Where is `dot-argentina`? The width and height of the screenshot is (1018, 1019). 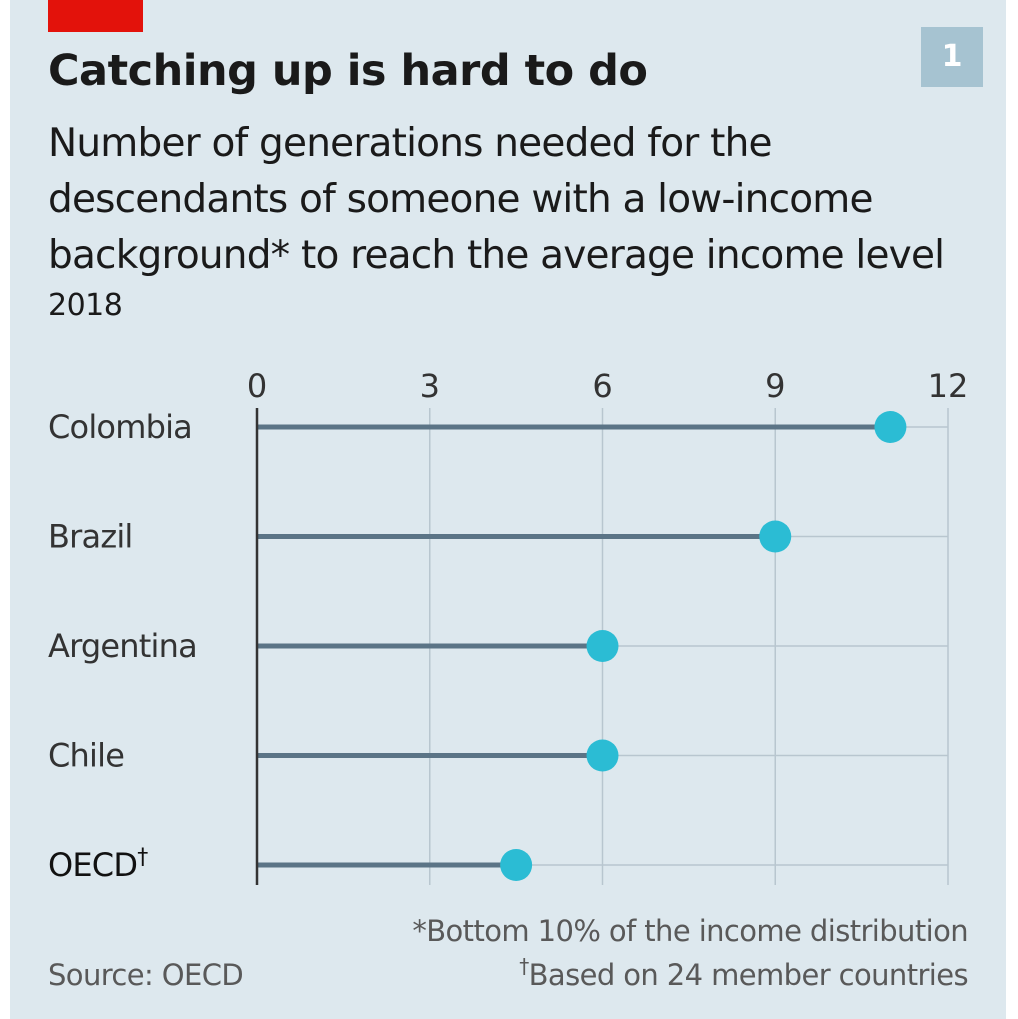 dot-argentina is located at coordinates (602, 646).